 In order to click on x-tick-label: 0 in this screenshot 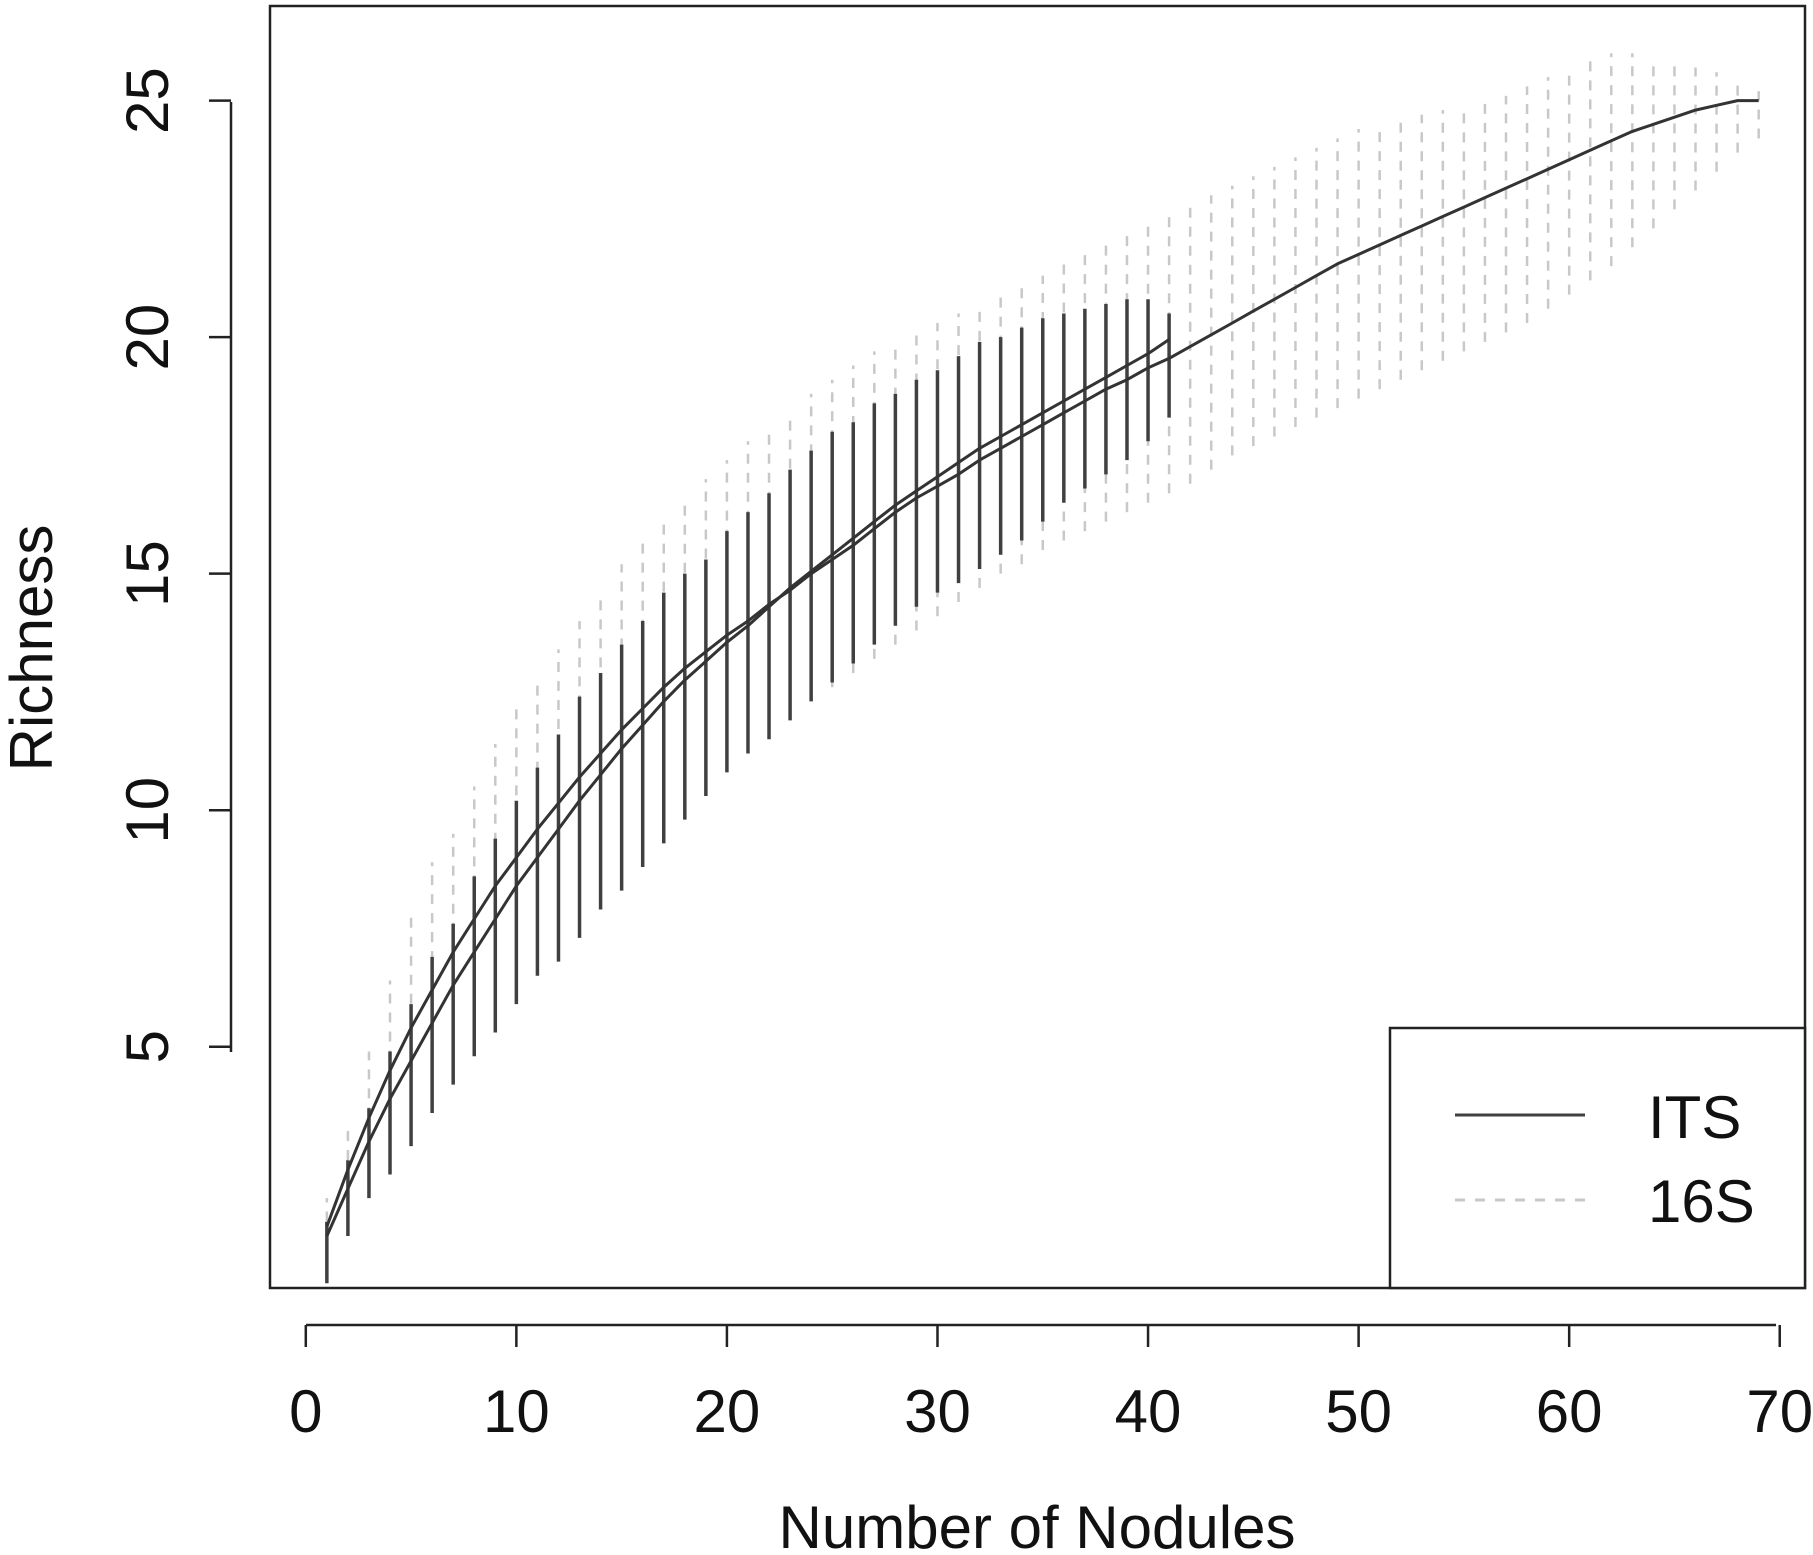, I will do `click(305, 1411)`.